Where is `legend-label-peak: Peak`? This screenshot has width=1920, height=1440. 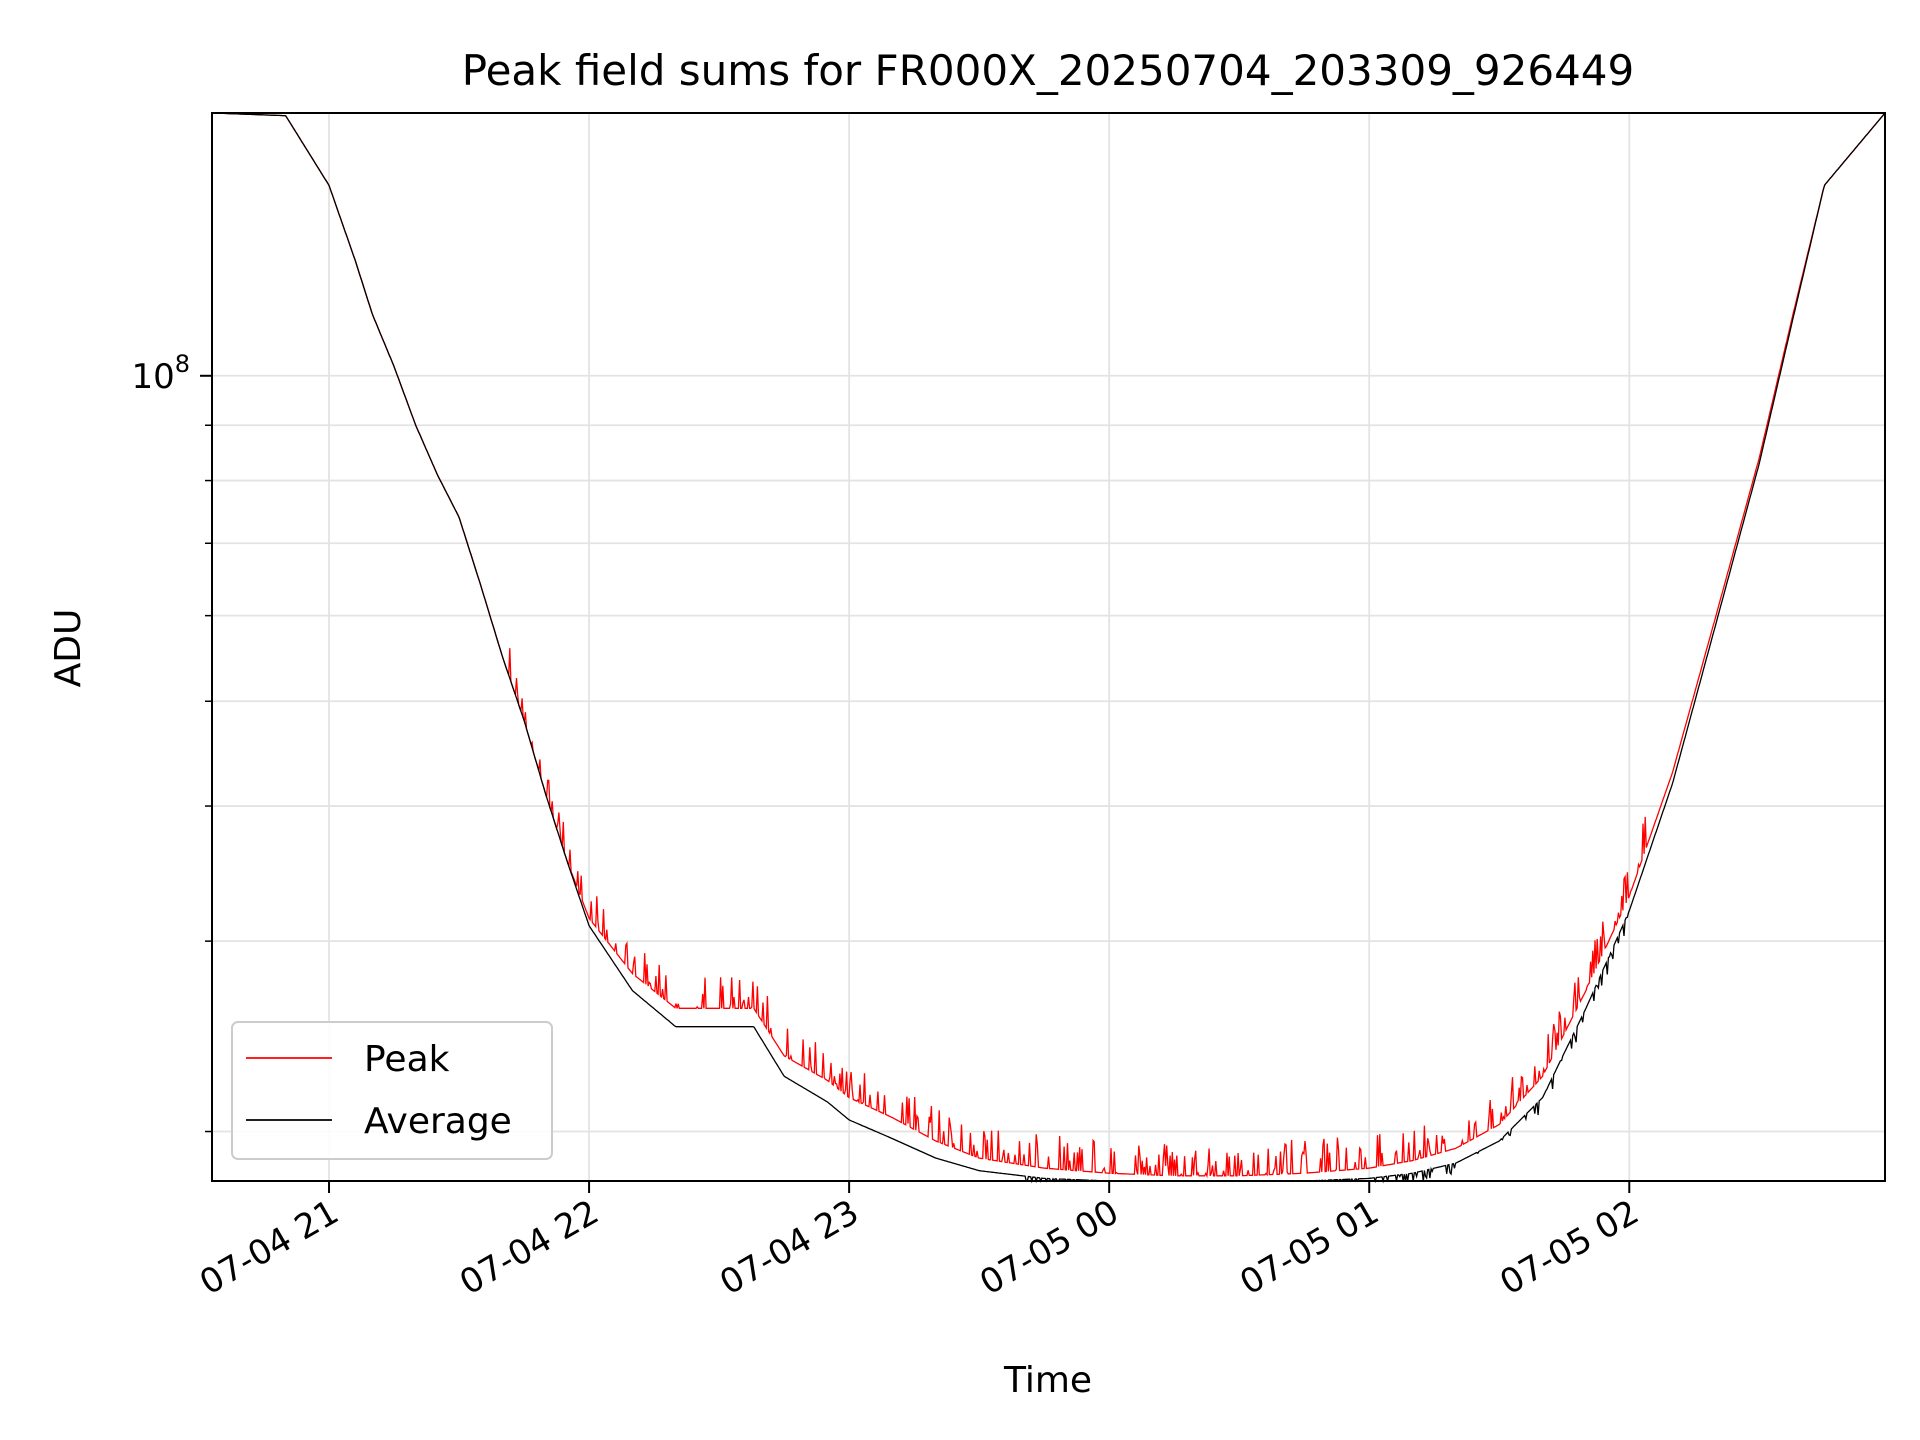
legend-label-peak: Peak is located at coordinates (407, 1059).